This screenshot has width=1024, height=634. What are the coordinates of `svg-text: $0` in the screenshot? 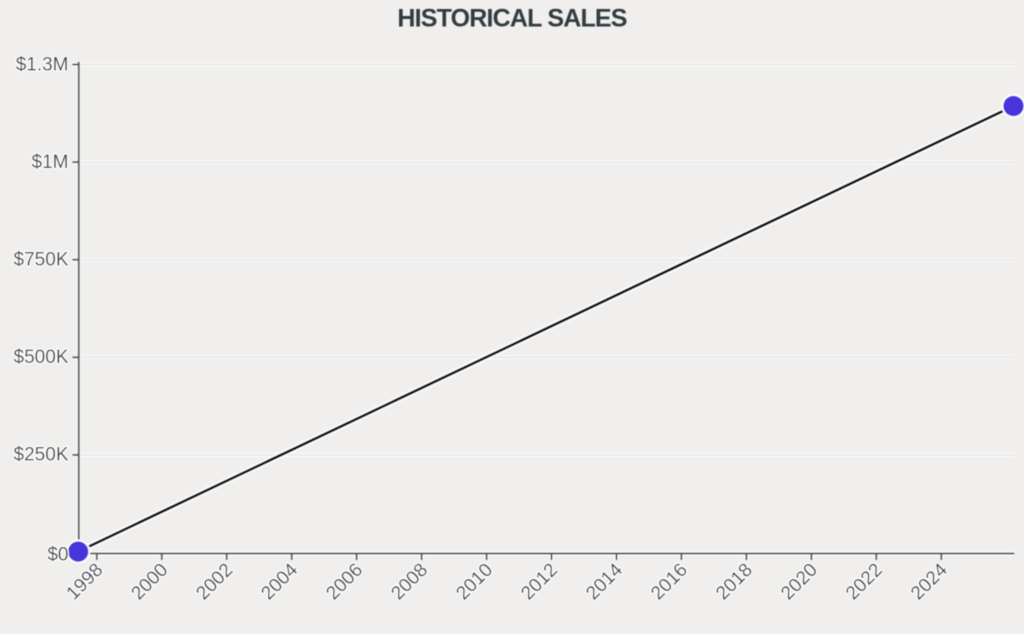 It's located at (57, 554).